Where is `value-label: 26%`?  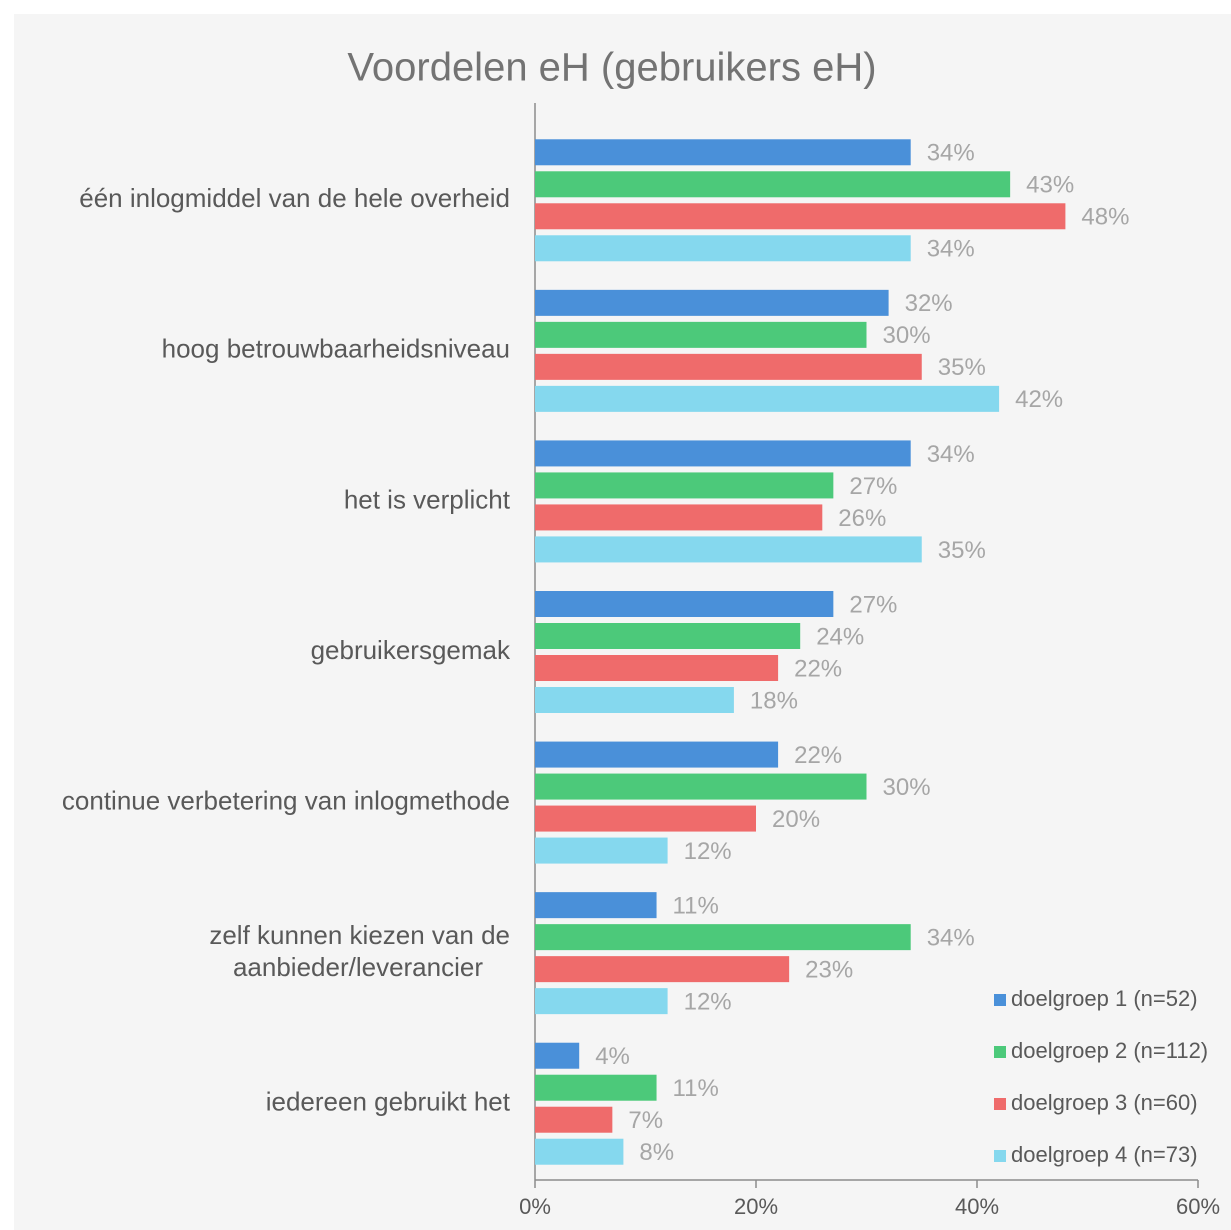 value-label: 26% is located at coordinates (862, 518).